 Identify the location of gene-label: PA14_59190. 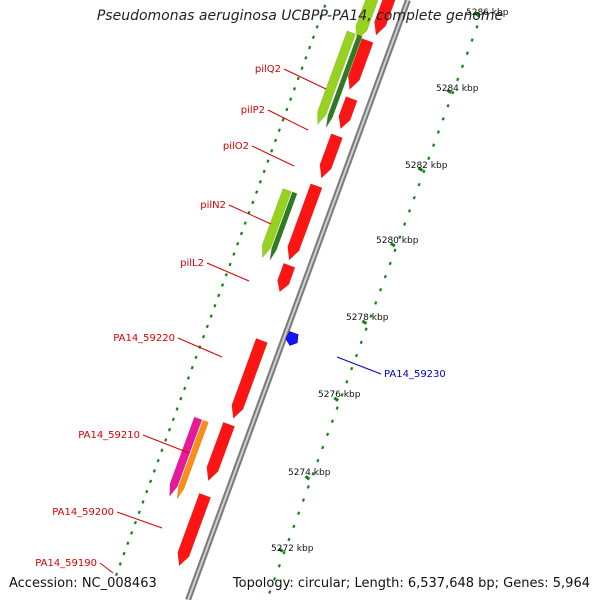
(66, 563).